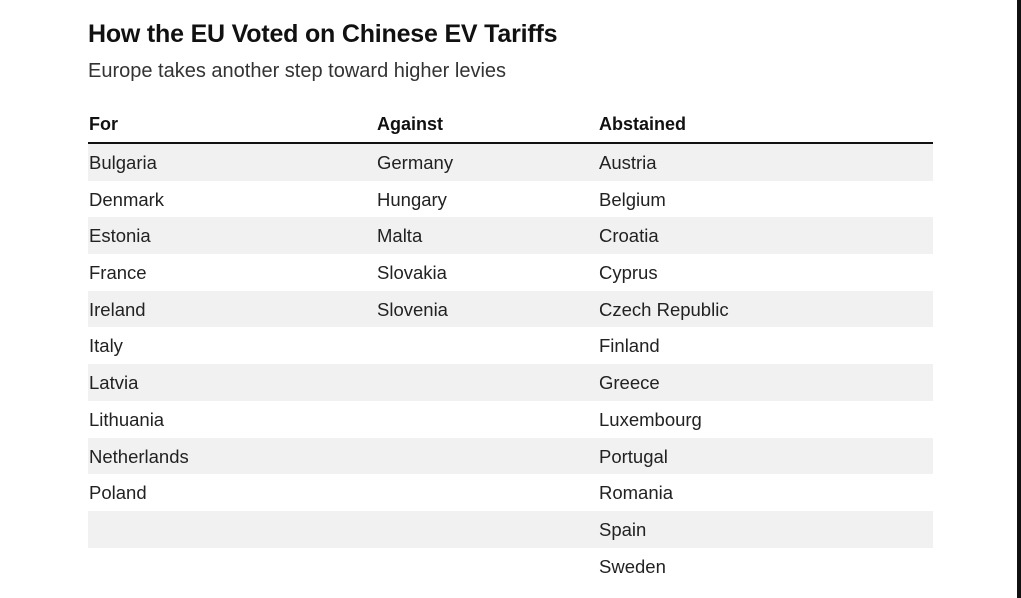 This screenshot has width=1021, height=598. I want to click on cell-for: Ireland, so click(117, 309).